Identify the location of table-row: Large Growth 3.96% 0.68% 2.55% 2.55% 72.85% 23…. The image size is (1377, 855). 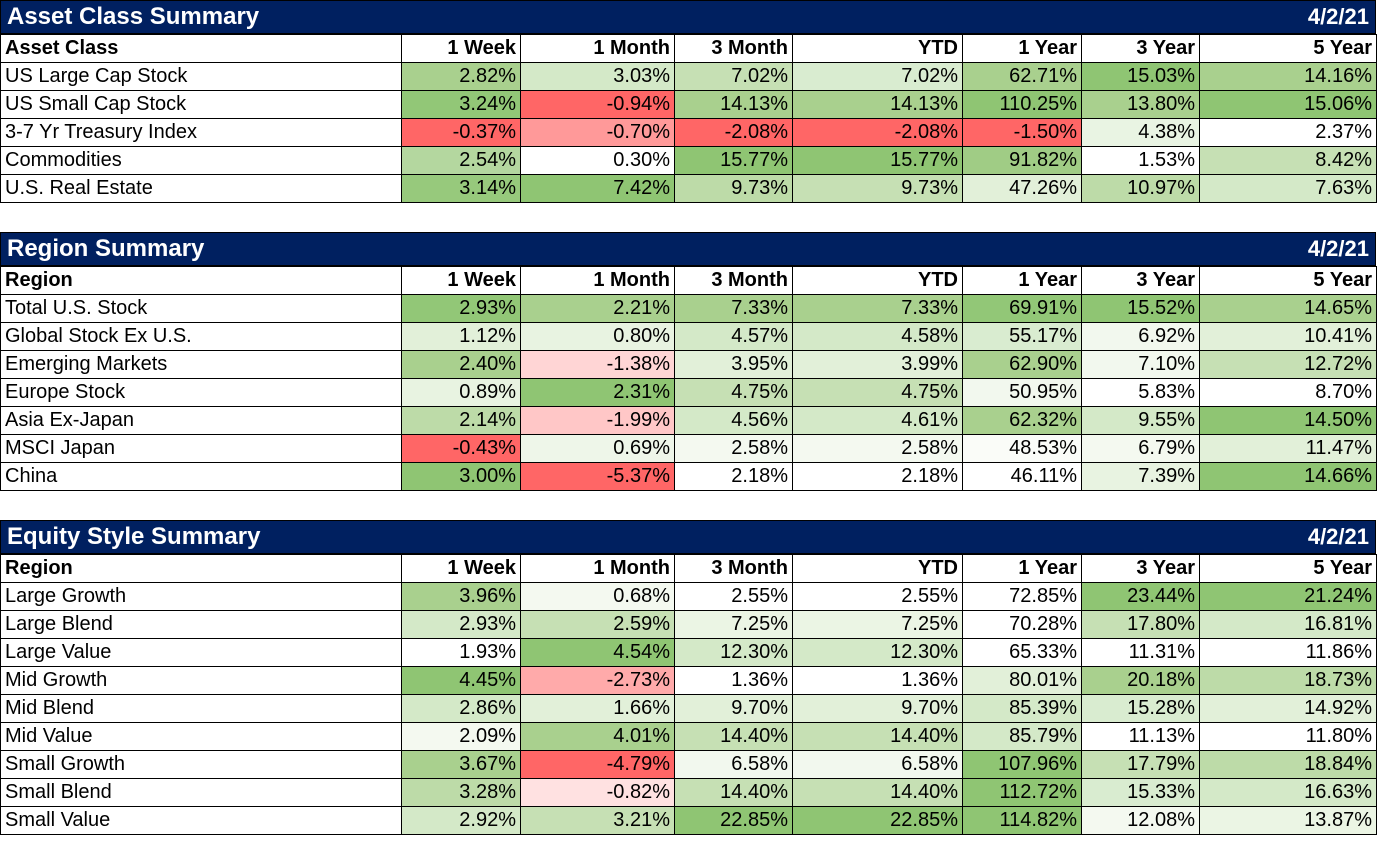
(688, 596).